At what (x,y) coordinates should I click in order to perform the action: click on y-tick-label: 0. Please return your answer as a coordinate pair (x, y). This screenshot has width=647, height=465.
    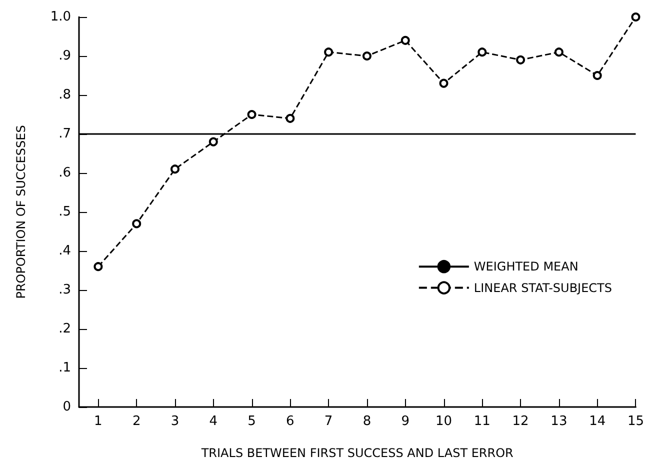
    Looking at the image, I should click on (66, 407).